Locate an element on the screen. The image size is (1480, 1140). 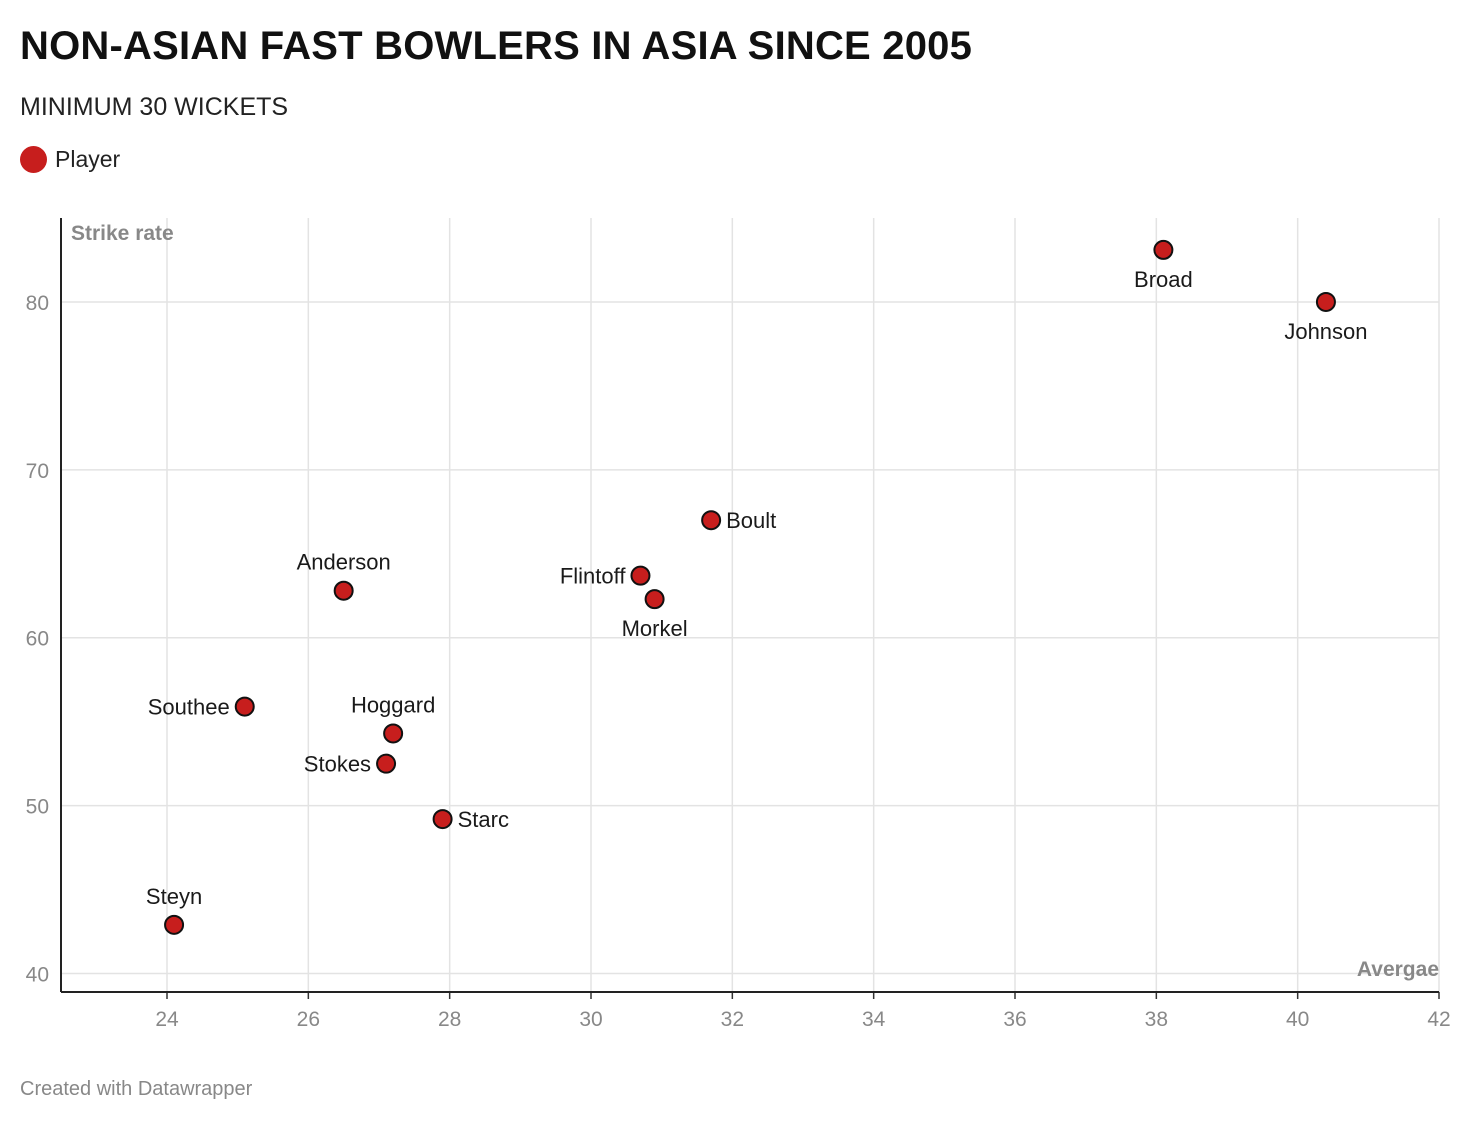
data-label: Anderson is located at coordinates (344, 562).